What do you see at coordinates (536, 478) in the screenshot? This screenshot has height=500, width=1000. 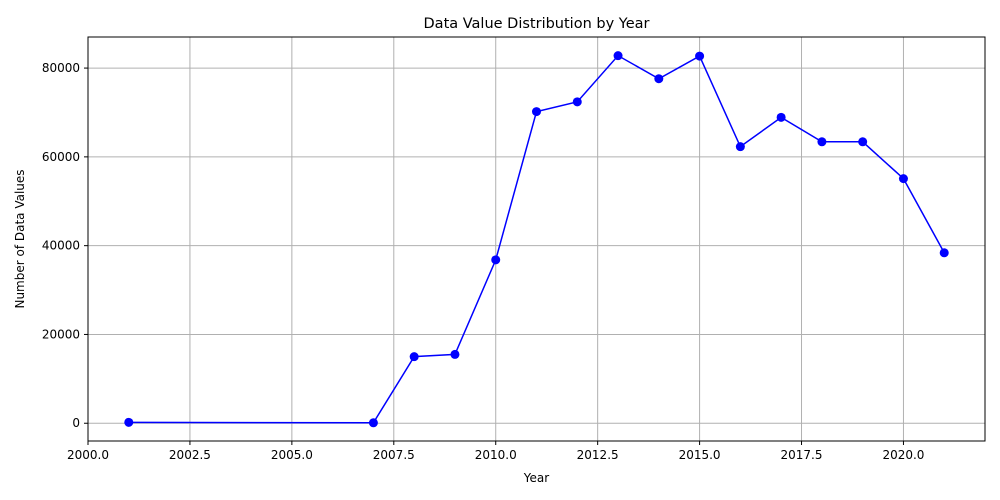 I see `x-axis-label: Year` at bounding box center [536, 478].